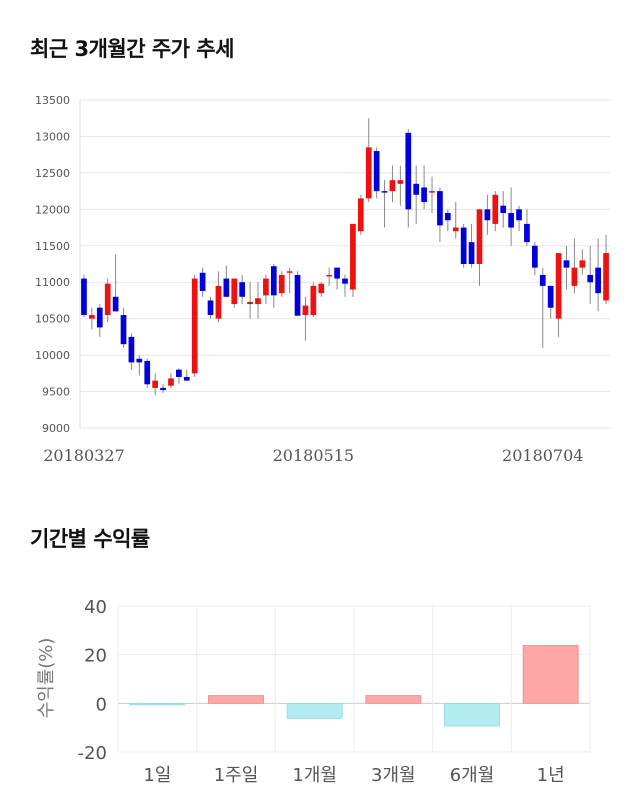 The image size is (640, 810). What do you see at coordinates (52, 100) in the screenshot?
I see `price-y-tick-label: 13500` at bounding box center [52, 100].